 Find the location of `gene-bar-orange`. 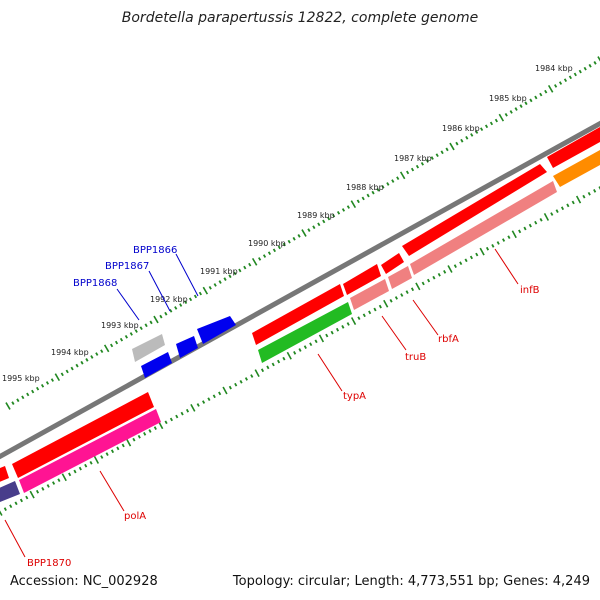

gene-bar-orange is located at coordinates (576, 168).